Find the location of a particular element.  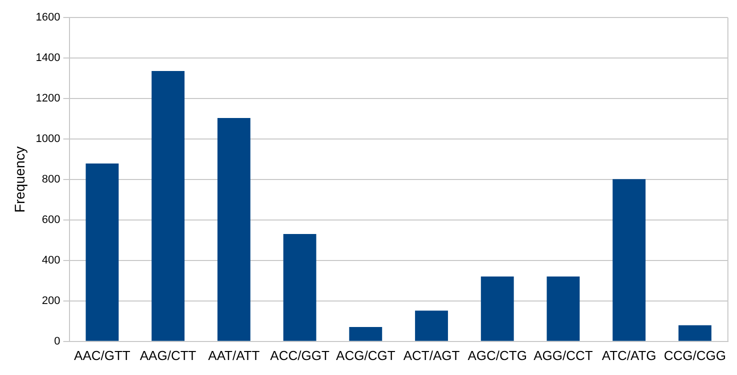

x-tick-label: AGC/CTG is located at coordinates (497, 355).